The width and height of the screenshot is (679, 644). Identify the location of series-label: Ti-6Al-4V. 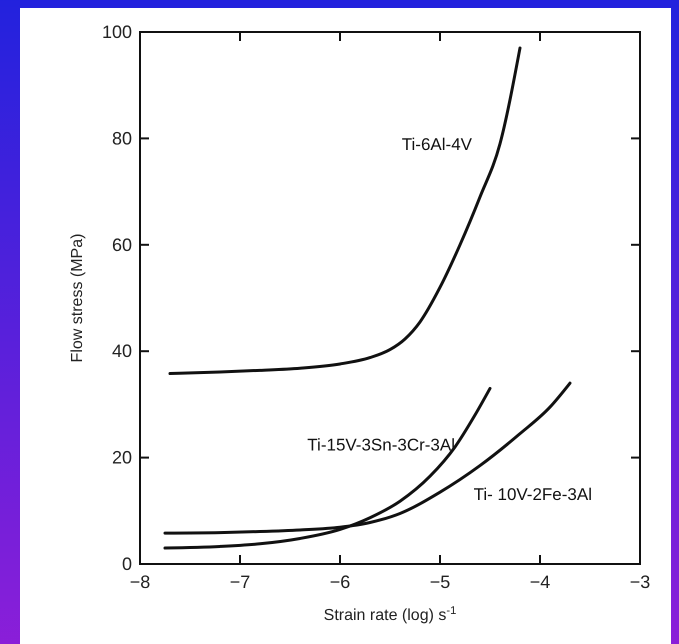
(437, 144).